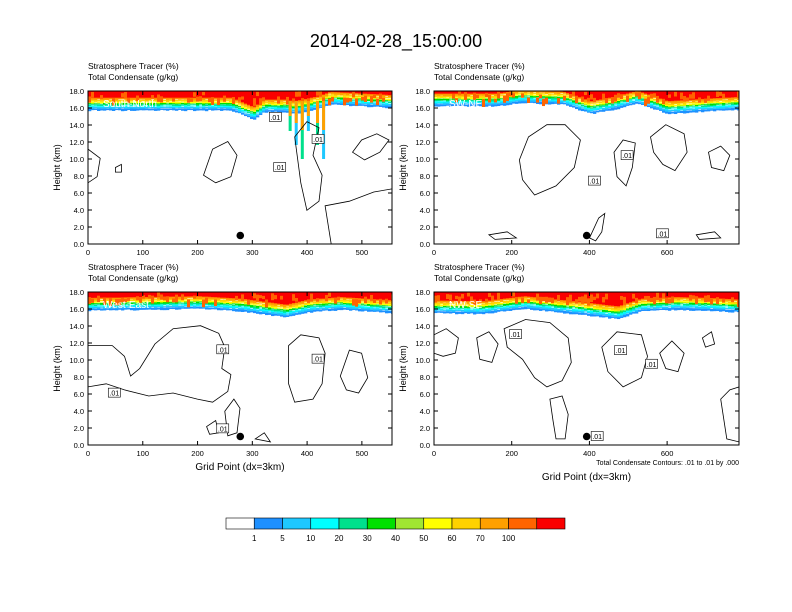 Image resolution: width=792 pixels, height=612 pixels. Describe the element at coordinates (479, 66) in the screenshot. I see `panel-title-tracer: Stratosphere Tracer (%)` at that location.